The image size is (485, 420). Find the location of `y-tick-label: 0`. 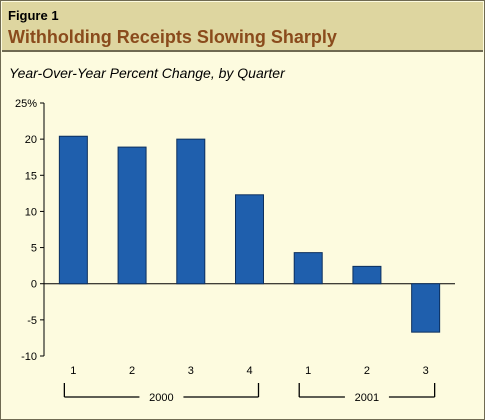

y-tick-label: 0 is located at coordinates (34, 285).